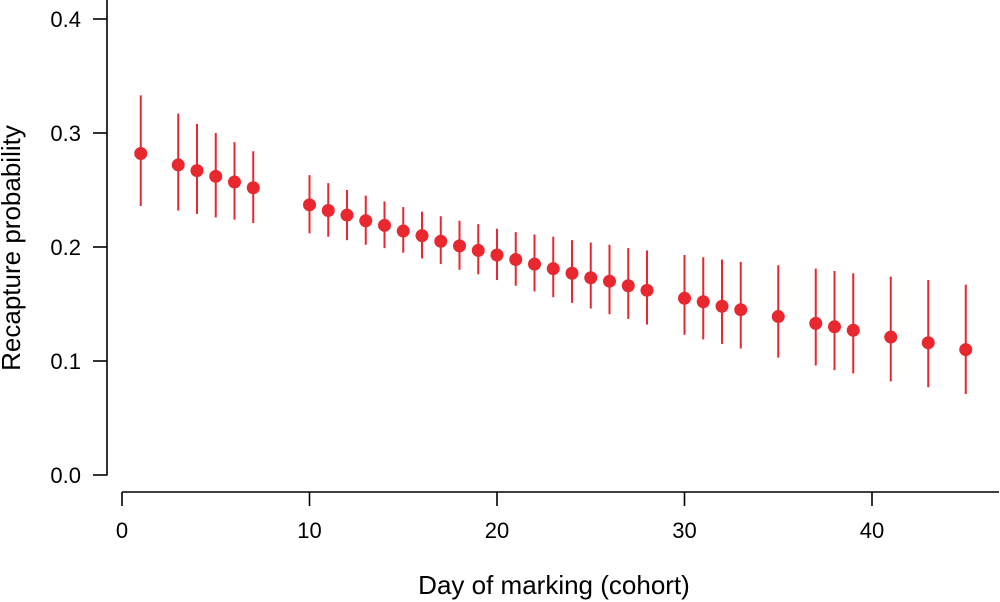 The height and width of the screenshot is (602, 1000). What do you see at coordinates (65, 133) in the screenshot?
I see `y-tick-label: 0.3` at bounding box center [65, 133].